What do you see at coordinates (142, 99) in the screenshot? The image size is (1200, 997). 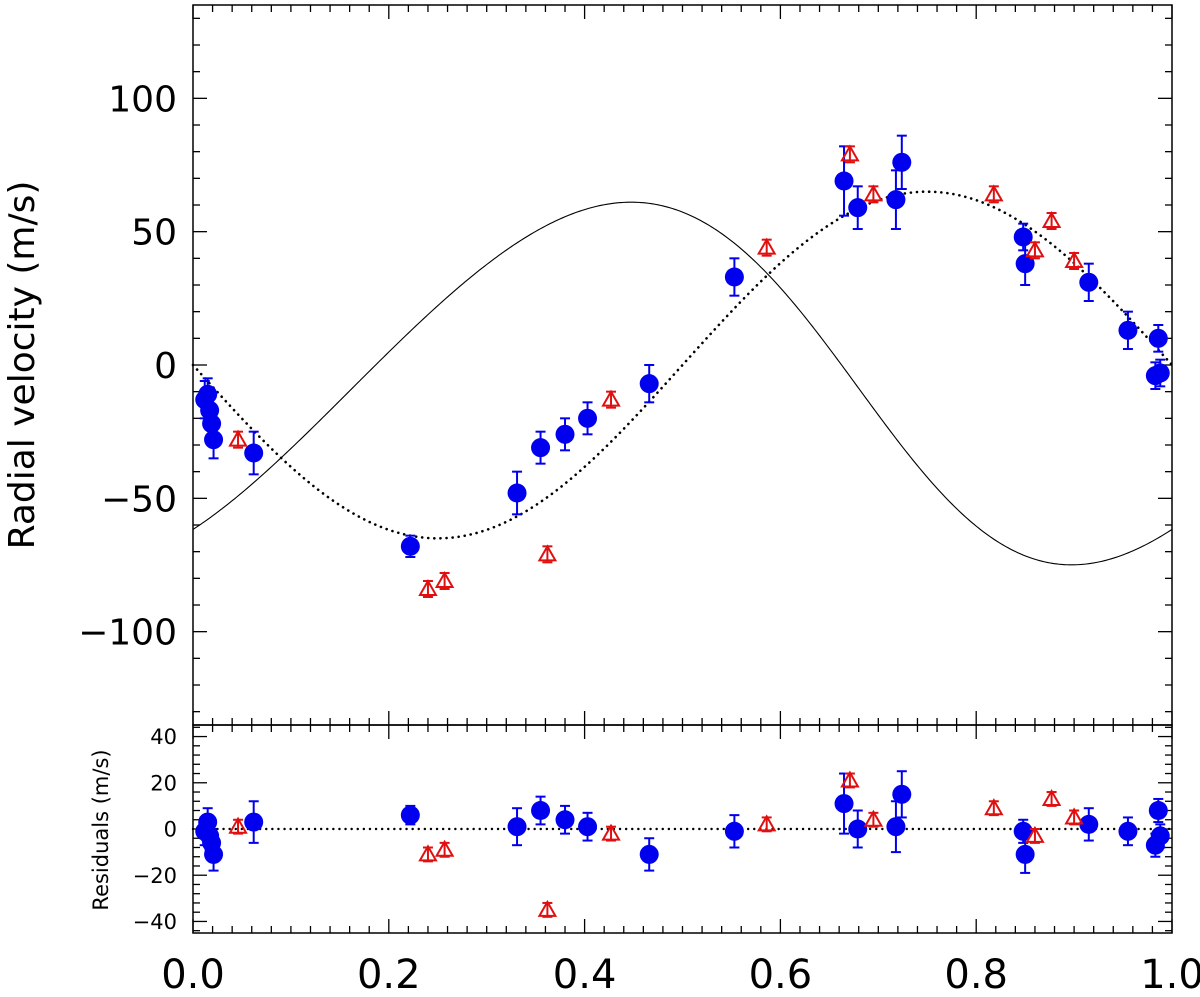 I see `main-y-tick-label: 100` at bounding box center [142, 99].